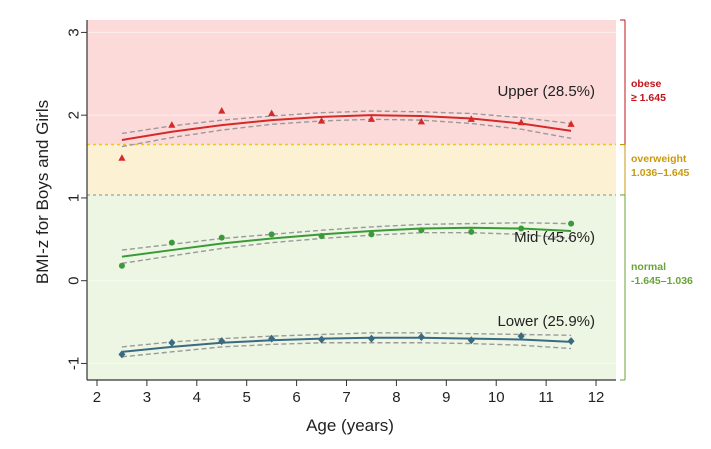 The image size is (711, 449). Describe the element at coordinates (73, 32) in the screenshot. I see `y-tick-label: 3` at that location.